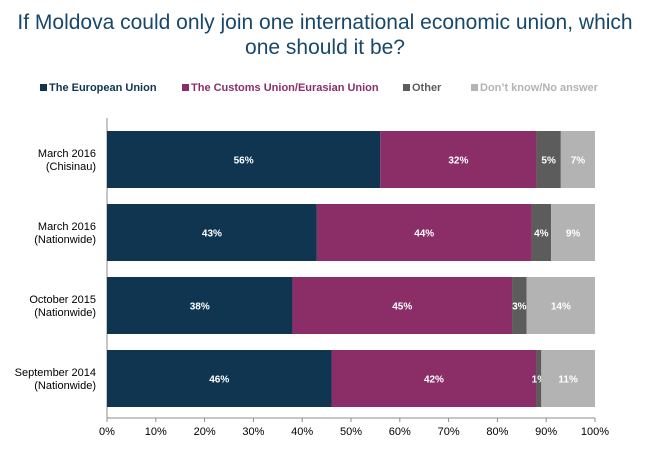 This screenshot has width=650, height=468. What do you see at coordinates (156, 432) in the screenshot?
I see `x-tick-label: 10%` at bounding box center [156, 432].